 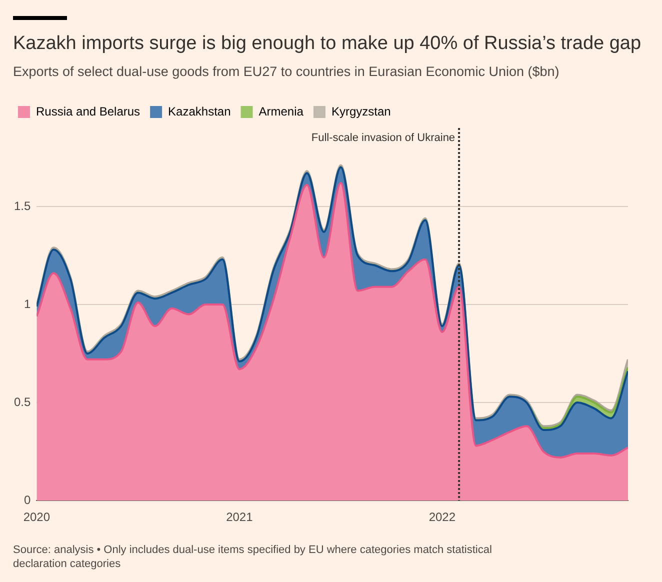 I want to click on legend-label: Russia and Belarus, so click(x=88, y=111).